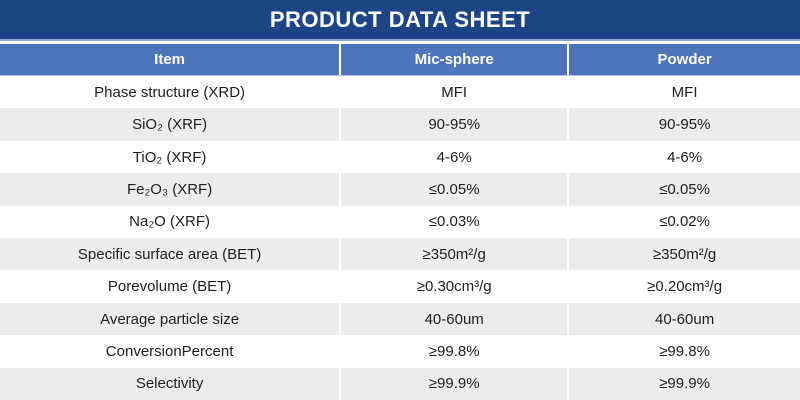 The image size is (800, 400). I want to click on powder-cell: ≤0.05%, so click(683, 189).